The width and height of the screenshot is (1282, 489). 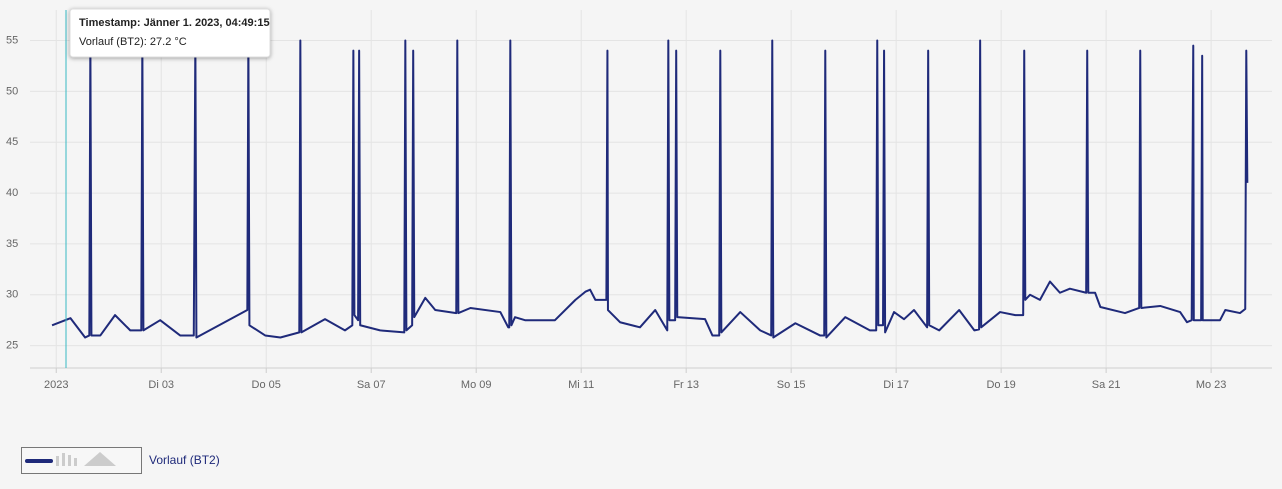 I want to click on y-tick-label: 45, so click(x=12, y=142).